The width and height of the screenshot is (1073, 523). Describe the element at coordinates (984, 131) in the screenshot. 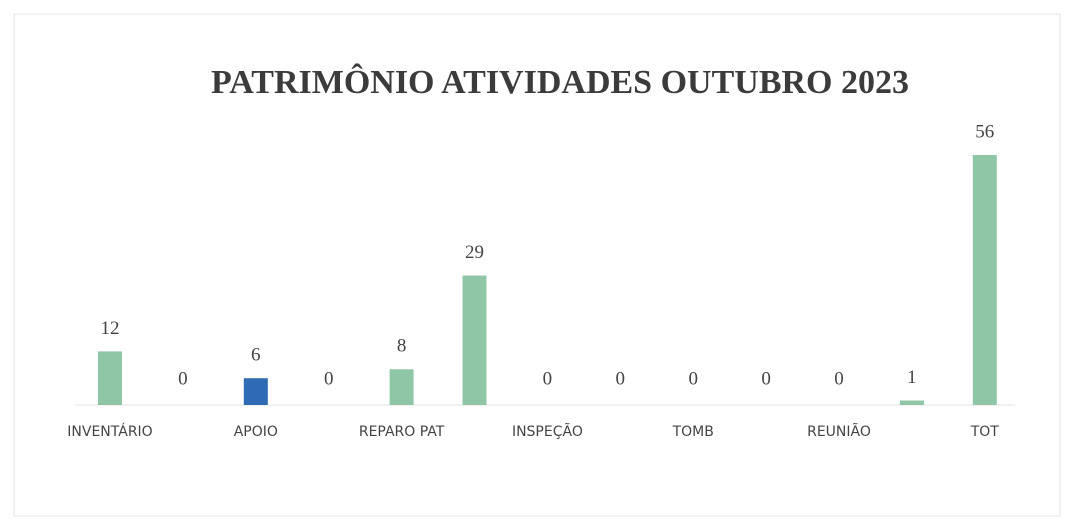

I see `data-label: 56` at that location.